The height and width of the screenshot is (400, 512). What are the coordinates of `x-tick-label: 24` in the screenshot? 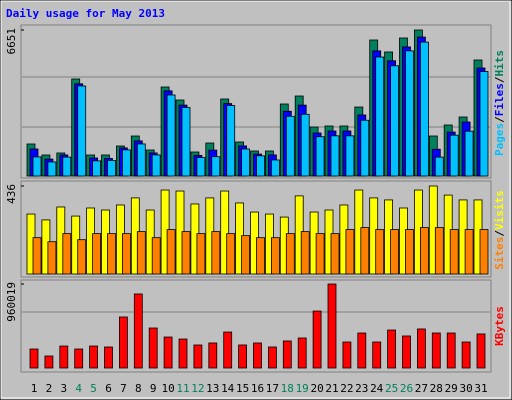 It's located at (377, 388).